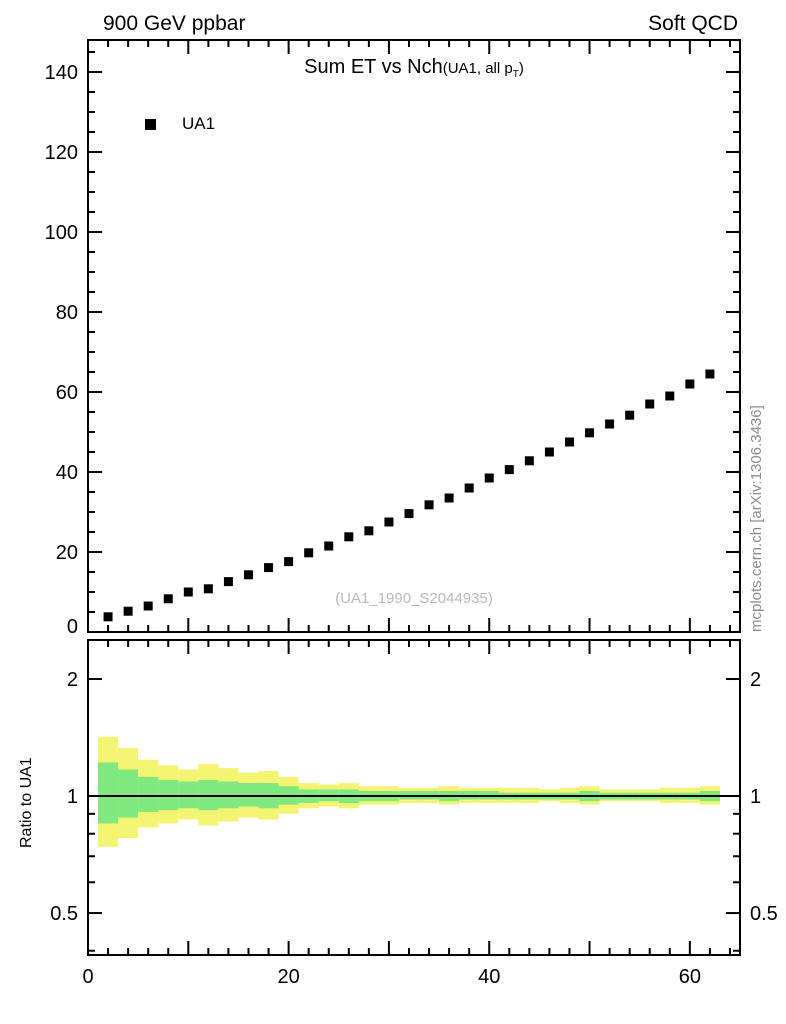  Describe the element at coordinates (180, 124) in the screenshot. I see `legend: UA1` at that location.